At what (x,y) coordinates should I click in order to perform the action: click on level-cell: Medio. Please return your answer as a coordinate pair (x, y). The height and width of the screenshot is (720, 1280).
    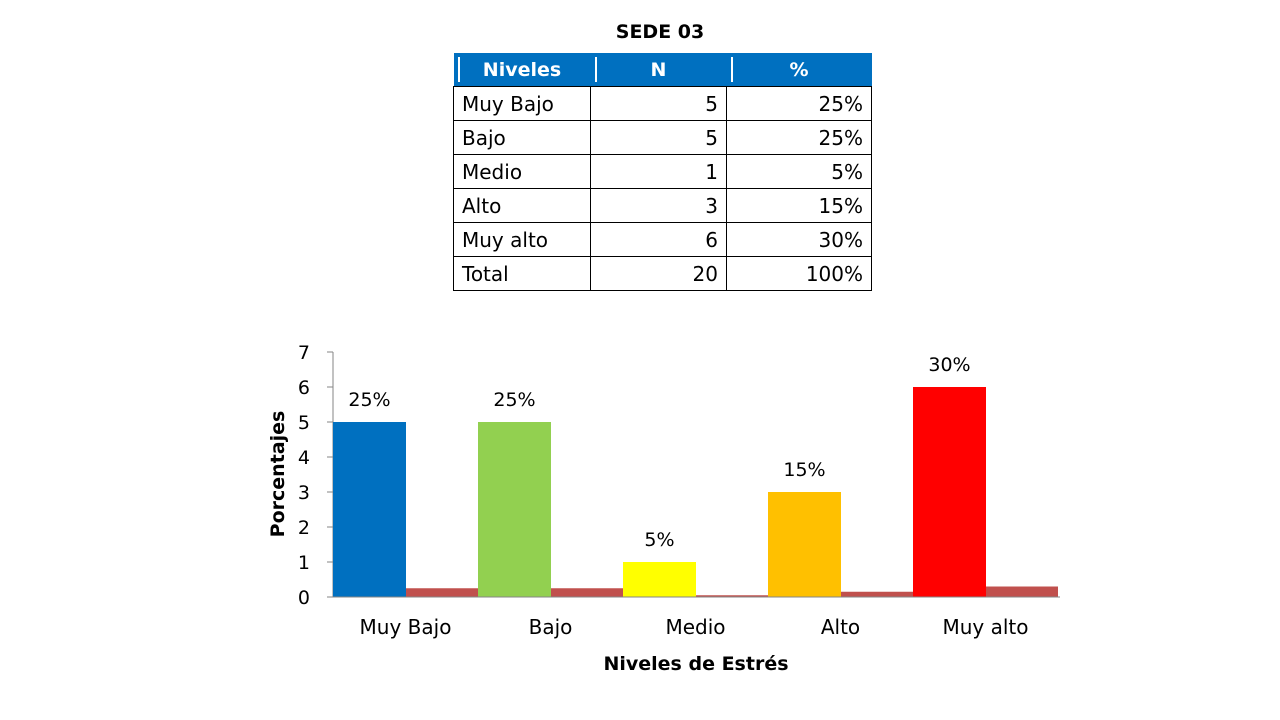
    Looking at the image, I should click on (522, 171).